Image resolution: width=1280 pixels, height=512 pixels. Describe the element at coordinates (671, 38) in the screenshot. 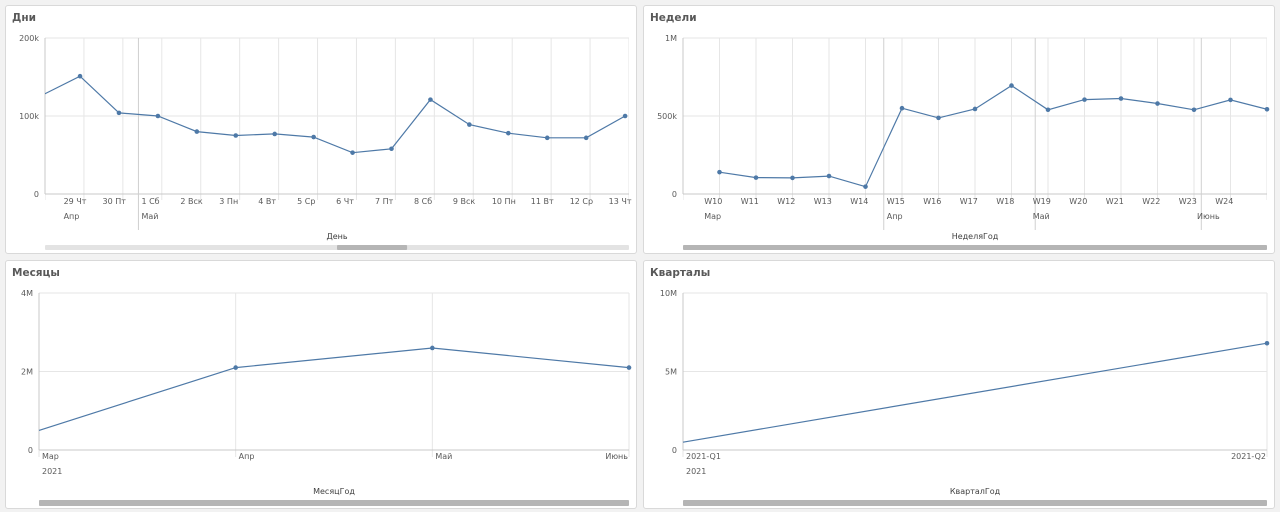

I see `y-tick-label: 1M` at that location.